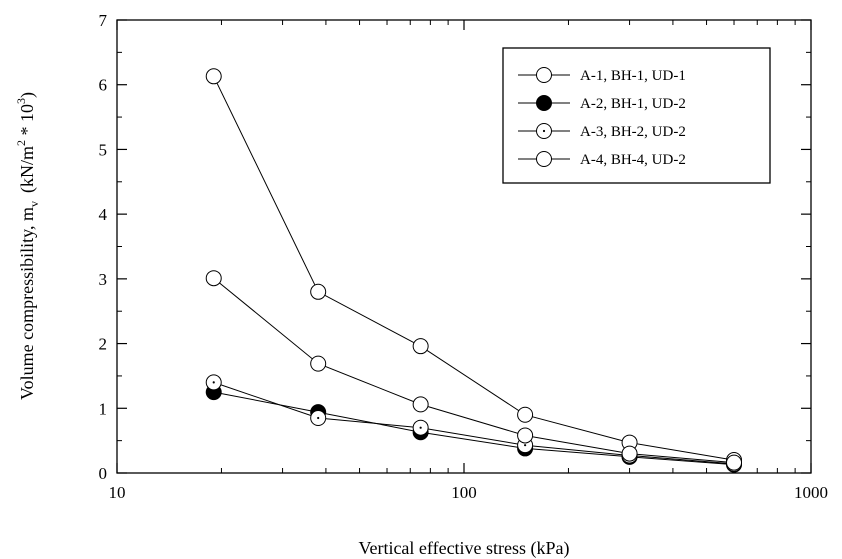 This screenshot has height=559, width=842. Describe the element at coordinates (633, 104) in the screenshot. I see `legend-label: A-2, BH-1, UD-2` at that location.